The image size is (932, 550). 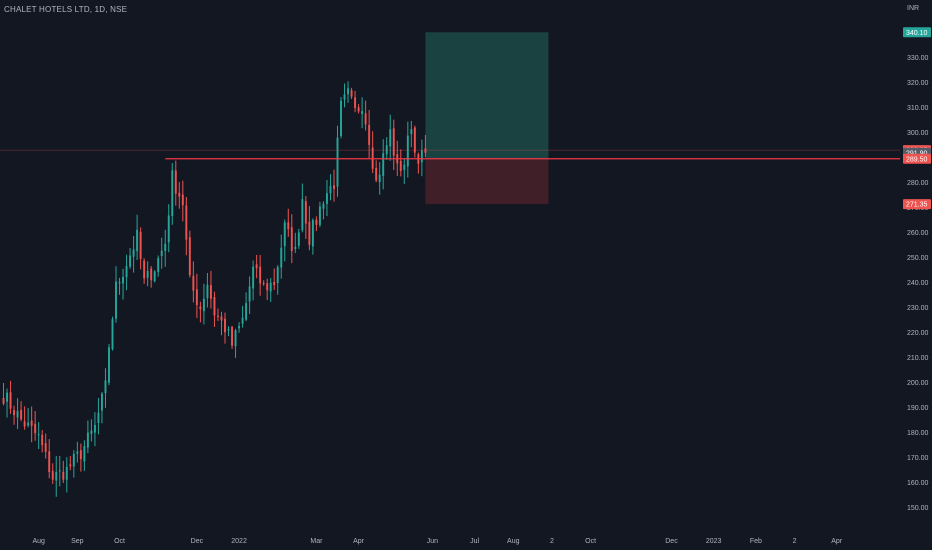 I want to click on time-tick-label: 2023, so click(x=714, y=541).